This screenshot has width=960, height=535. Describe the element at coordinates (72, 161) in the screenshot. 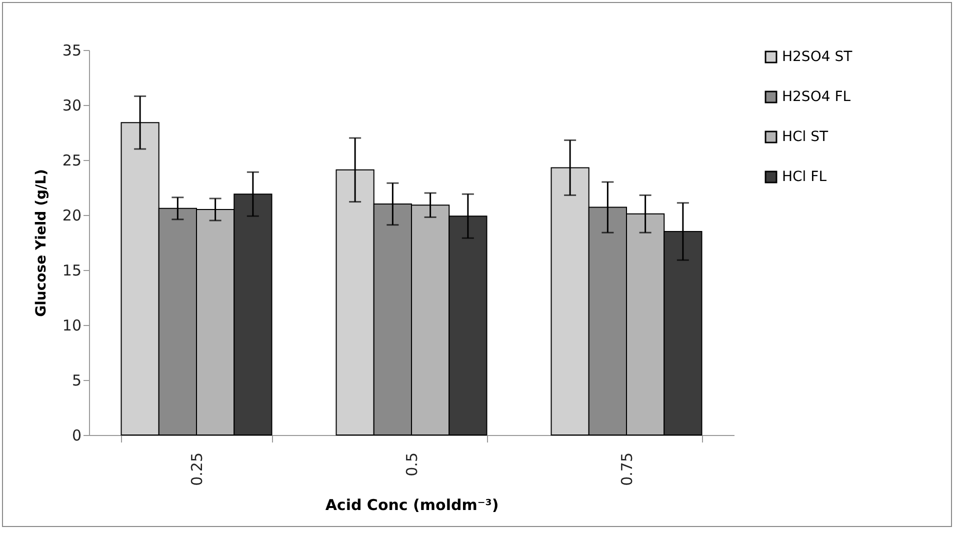

I see `y-tick-label: 25` at that location.